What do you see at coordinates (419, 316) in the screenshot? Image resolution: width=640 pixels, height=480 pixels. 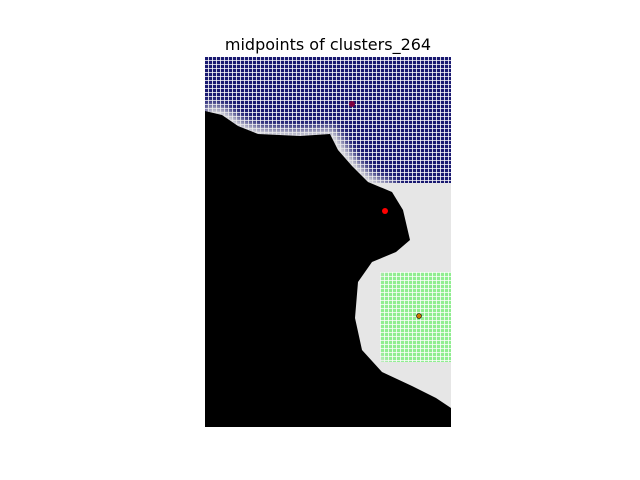 I see `midpoint-orange` at bounding box center [419, 316].